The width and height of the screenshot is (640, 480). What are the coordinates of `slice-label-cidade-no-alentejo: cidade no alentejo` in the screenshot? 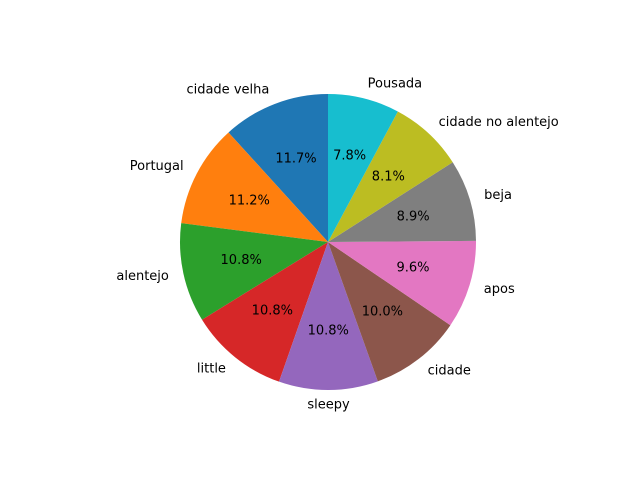 It's located at (499, 122).